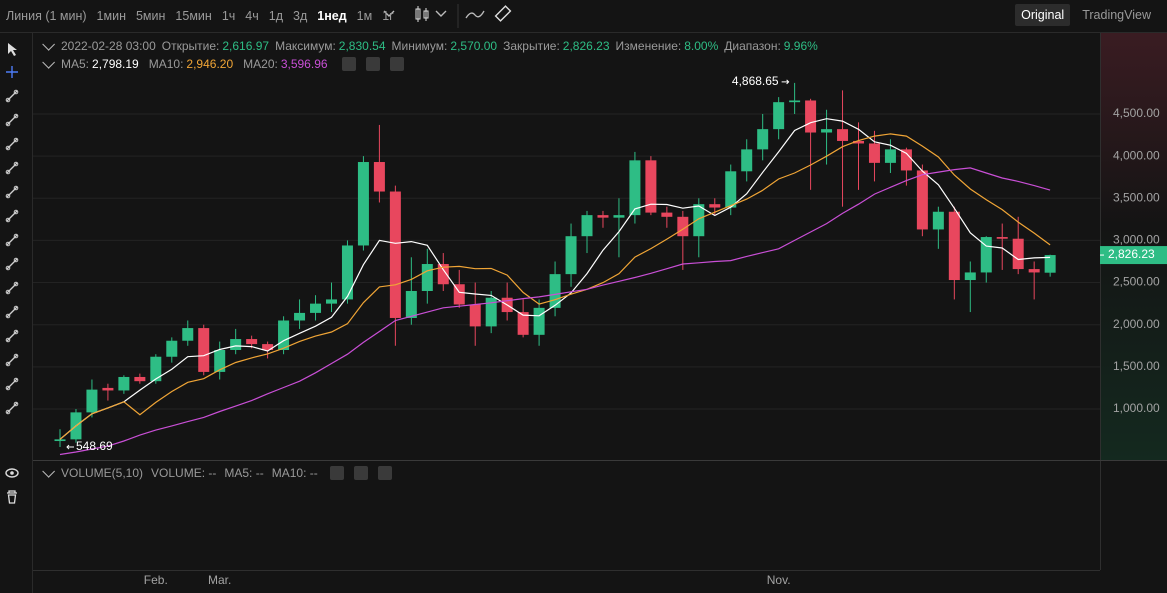  I want to click on crosshair-tool, so click(12, 72).